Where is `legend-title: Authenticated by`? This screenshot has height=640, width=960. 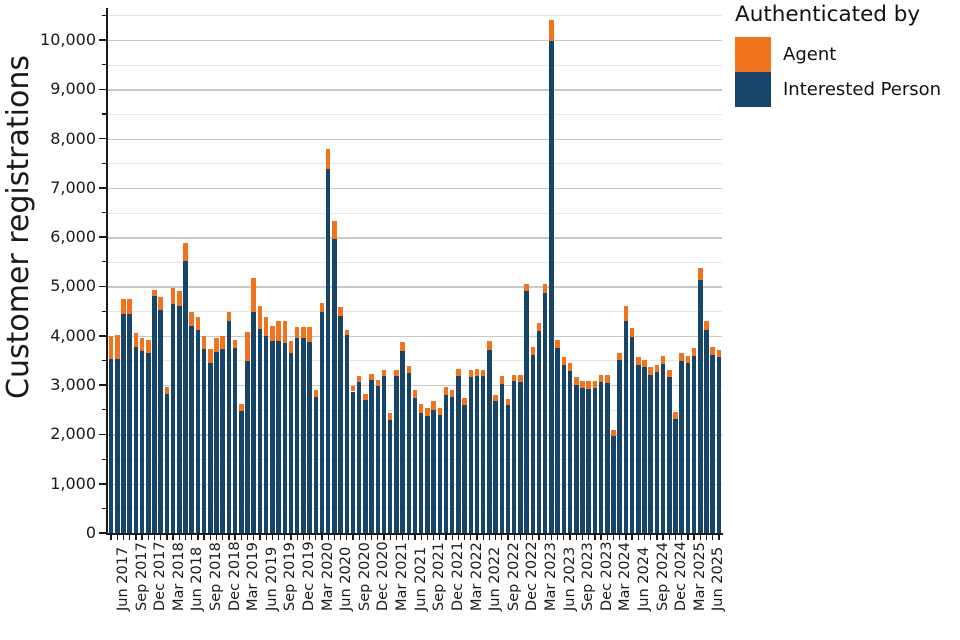
legend-title: Authenticated by is located at coordinates (828, 14).